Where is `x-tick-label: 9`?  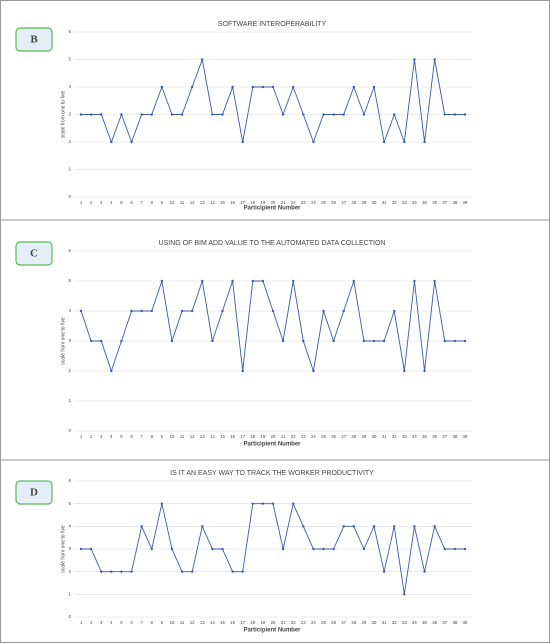
x-tick-label: 9 is located at coordinates (162, 622).